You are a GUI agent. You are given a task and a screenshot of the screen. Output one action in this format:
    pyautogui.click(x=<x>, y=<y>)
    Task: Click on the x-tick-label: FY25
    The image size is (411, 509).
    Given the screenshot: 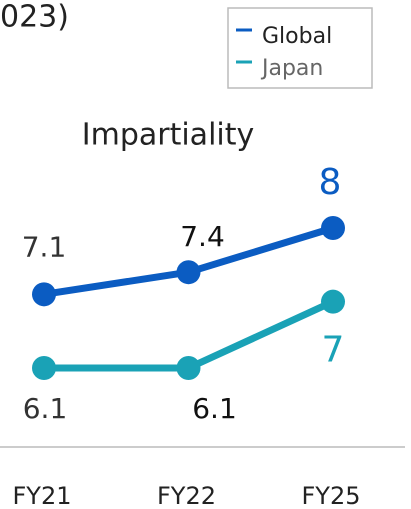 What is the action you would take?
    pyautogui.click(x=330, y=495)
    